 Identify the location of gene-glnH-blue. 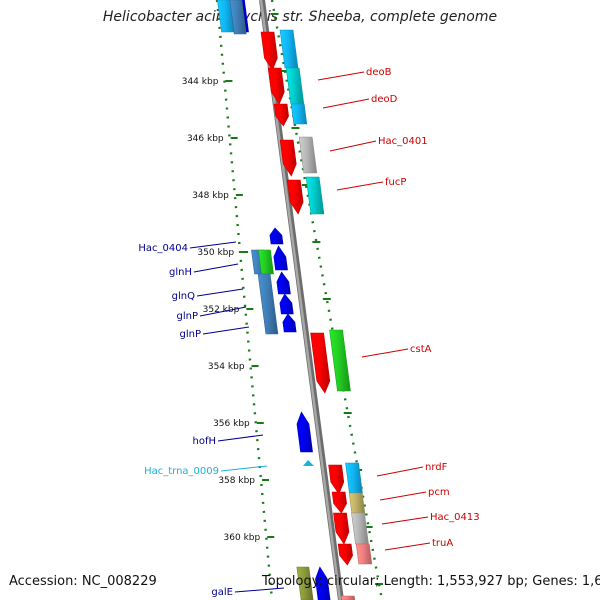
(280, 258).